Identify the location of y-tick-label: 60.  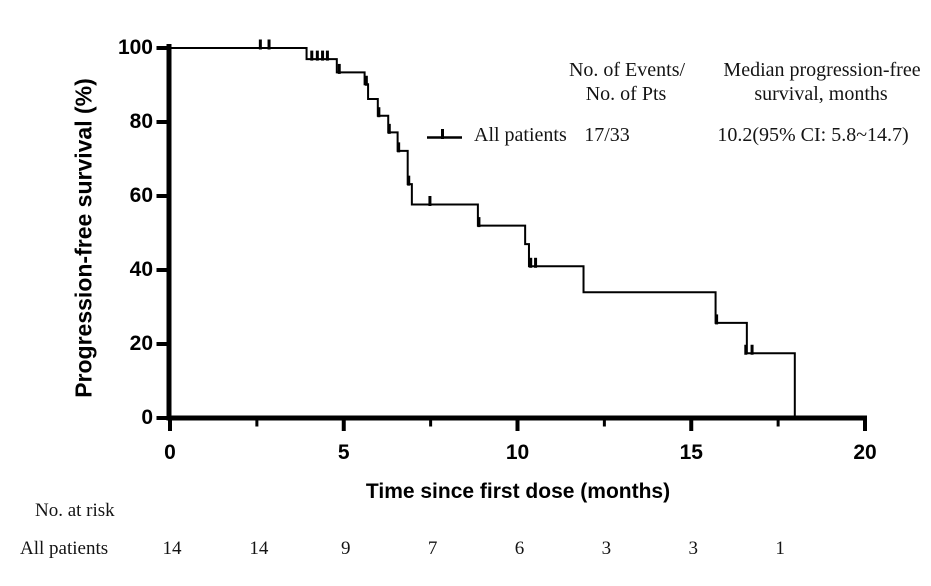
(141, 195).